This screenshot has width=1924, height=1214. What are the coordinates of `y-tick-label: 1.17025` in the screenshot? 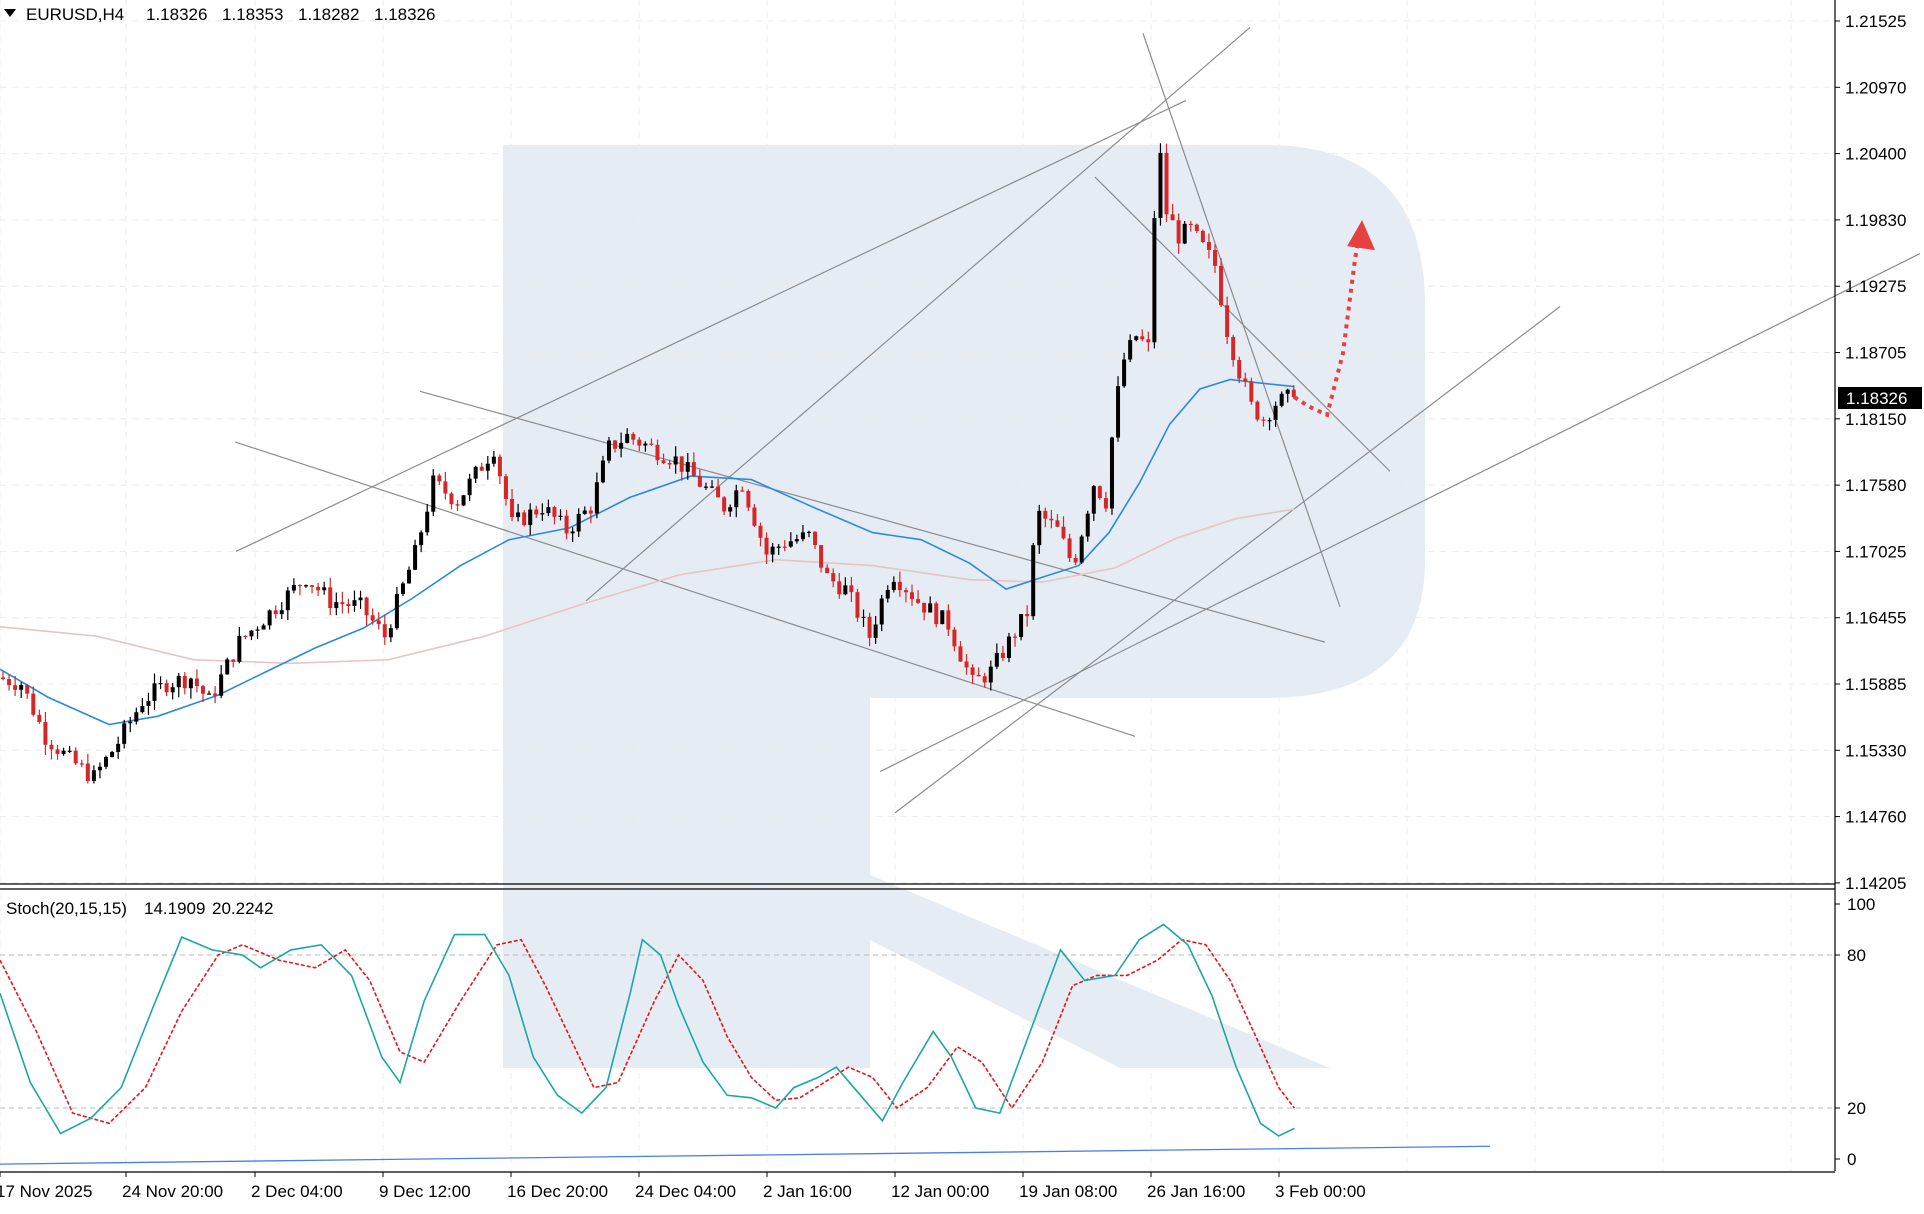 It's located at (1875, 551).